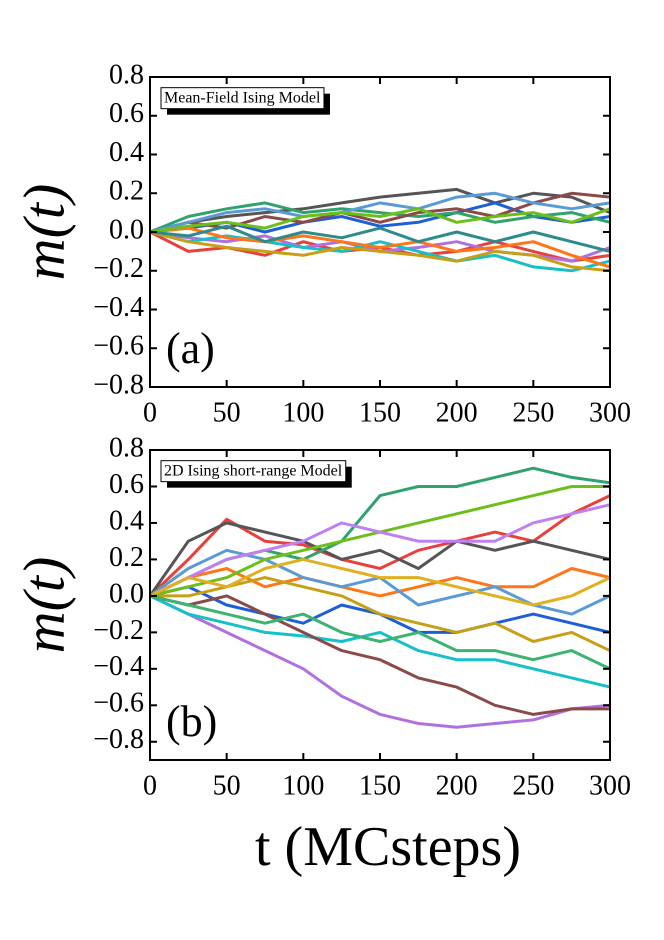  I want to click on annotation: 2D Ising short-range Model, so click(256, 474).